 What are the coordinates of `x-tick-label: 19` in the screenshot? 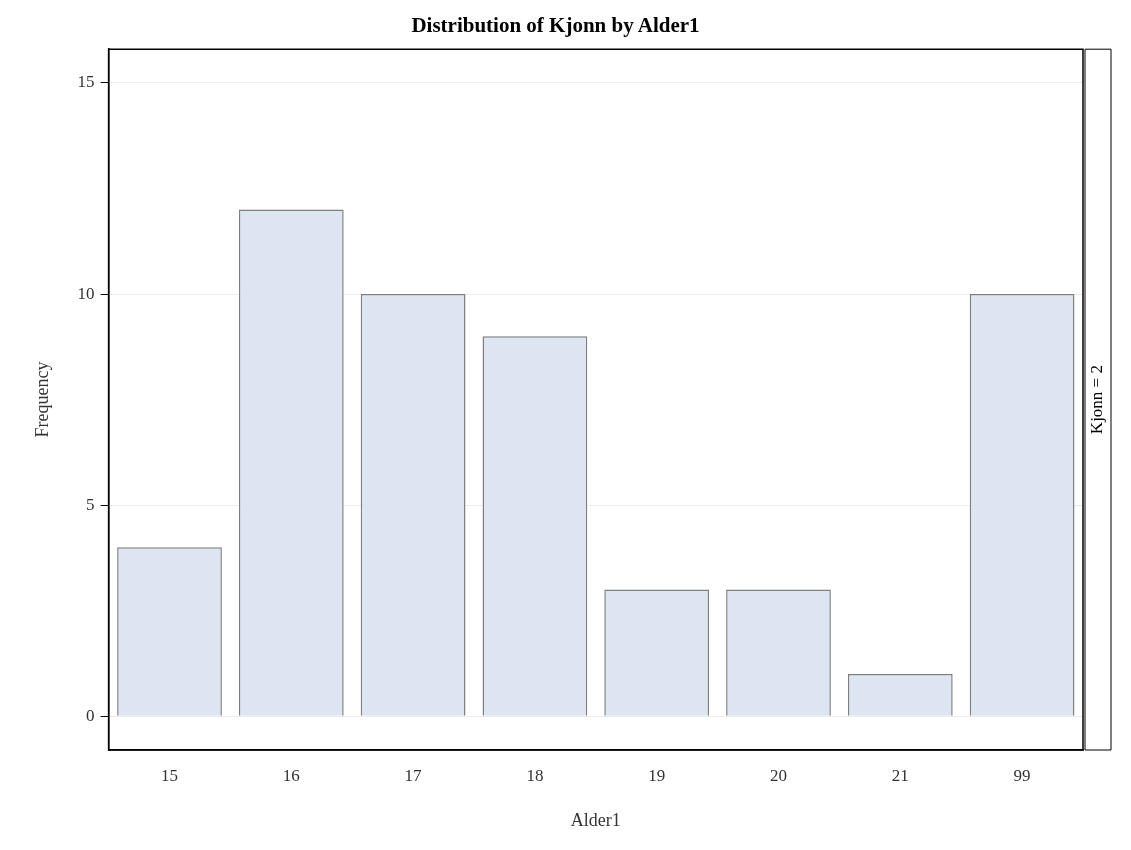 It's located at (657, 775).